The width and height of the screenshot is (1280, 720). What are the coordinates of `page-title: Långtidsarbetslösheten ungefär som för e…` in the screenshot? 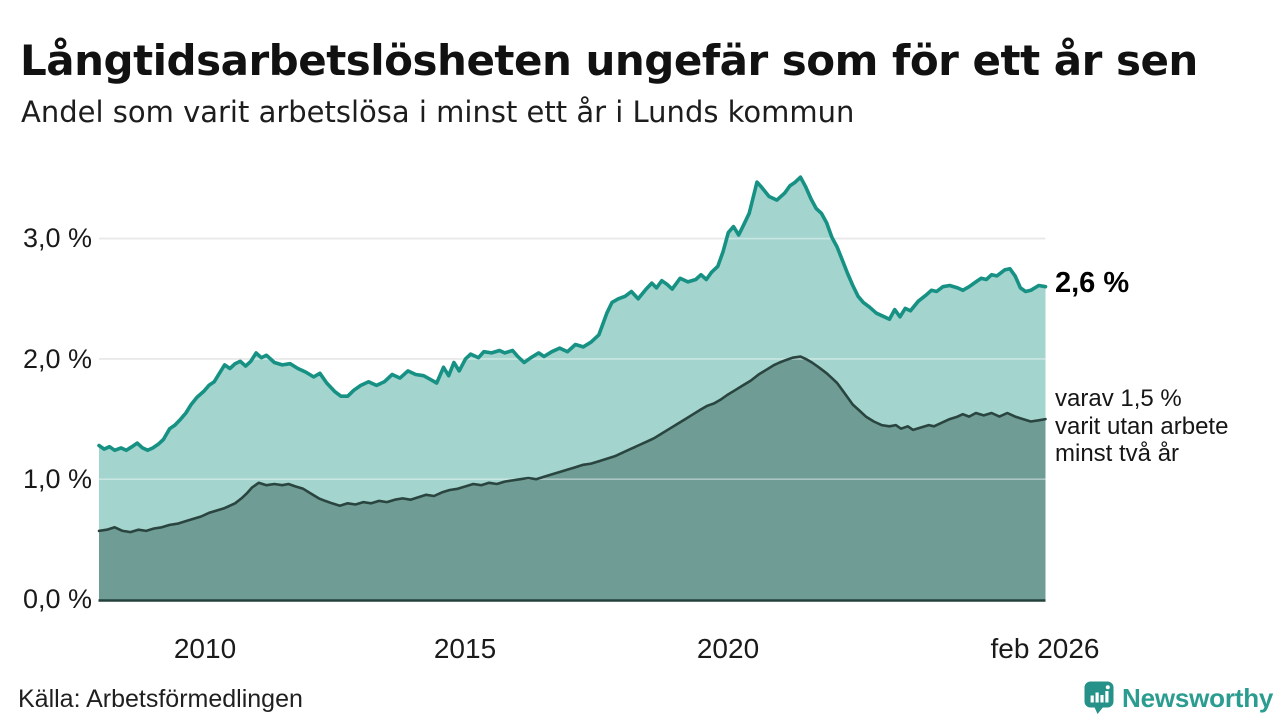 It's located at (609, 61).